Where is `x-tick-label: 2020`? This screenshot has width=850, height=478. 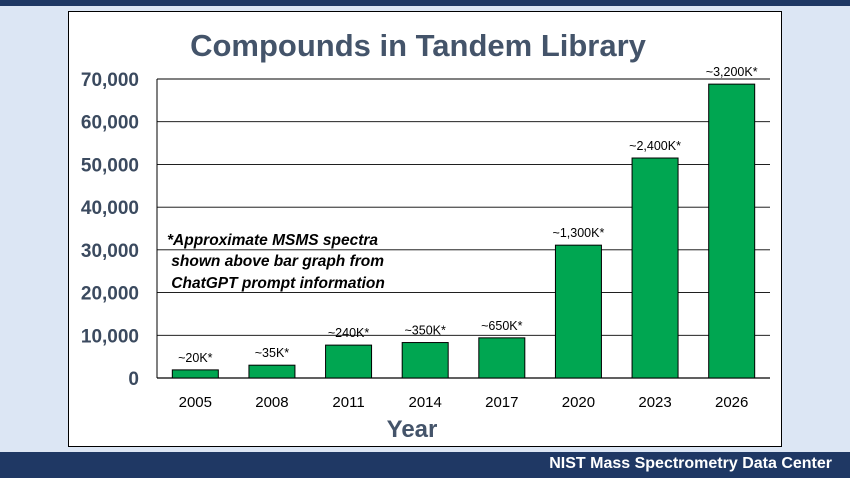
x-tick-label: 2020 is located at coordinates (578, 402).